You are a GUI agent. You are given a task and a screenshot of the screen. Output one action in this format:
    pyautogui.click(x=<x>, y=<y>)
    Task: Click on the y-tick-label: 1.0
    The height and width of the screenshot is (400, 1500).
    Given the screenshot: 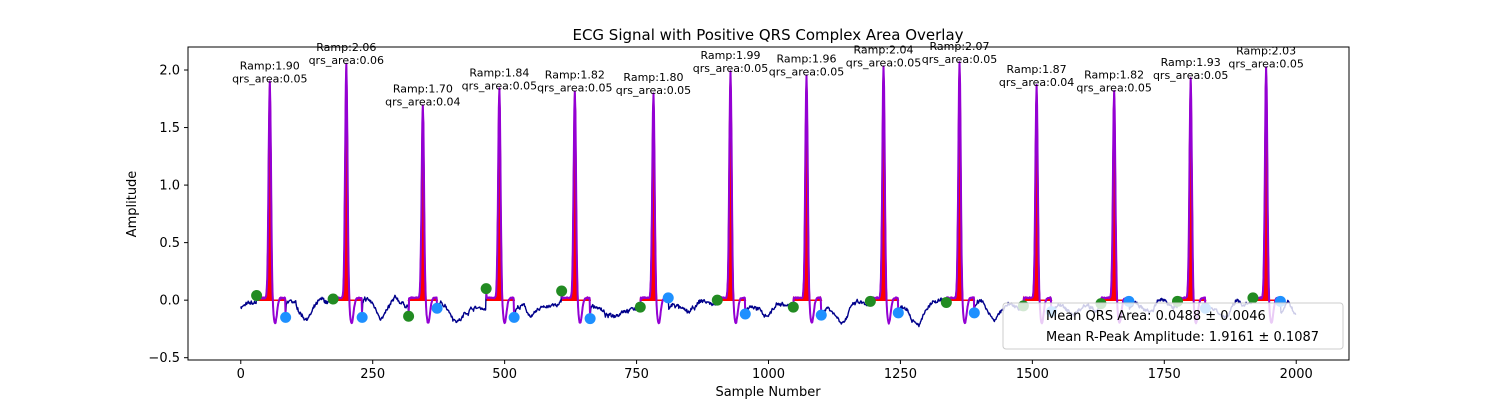 What is the action you would take?
    pyautogui.click(x=169, y=186)
    